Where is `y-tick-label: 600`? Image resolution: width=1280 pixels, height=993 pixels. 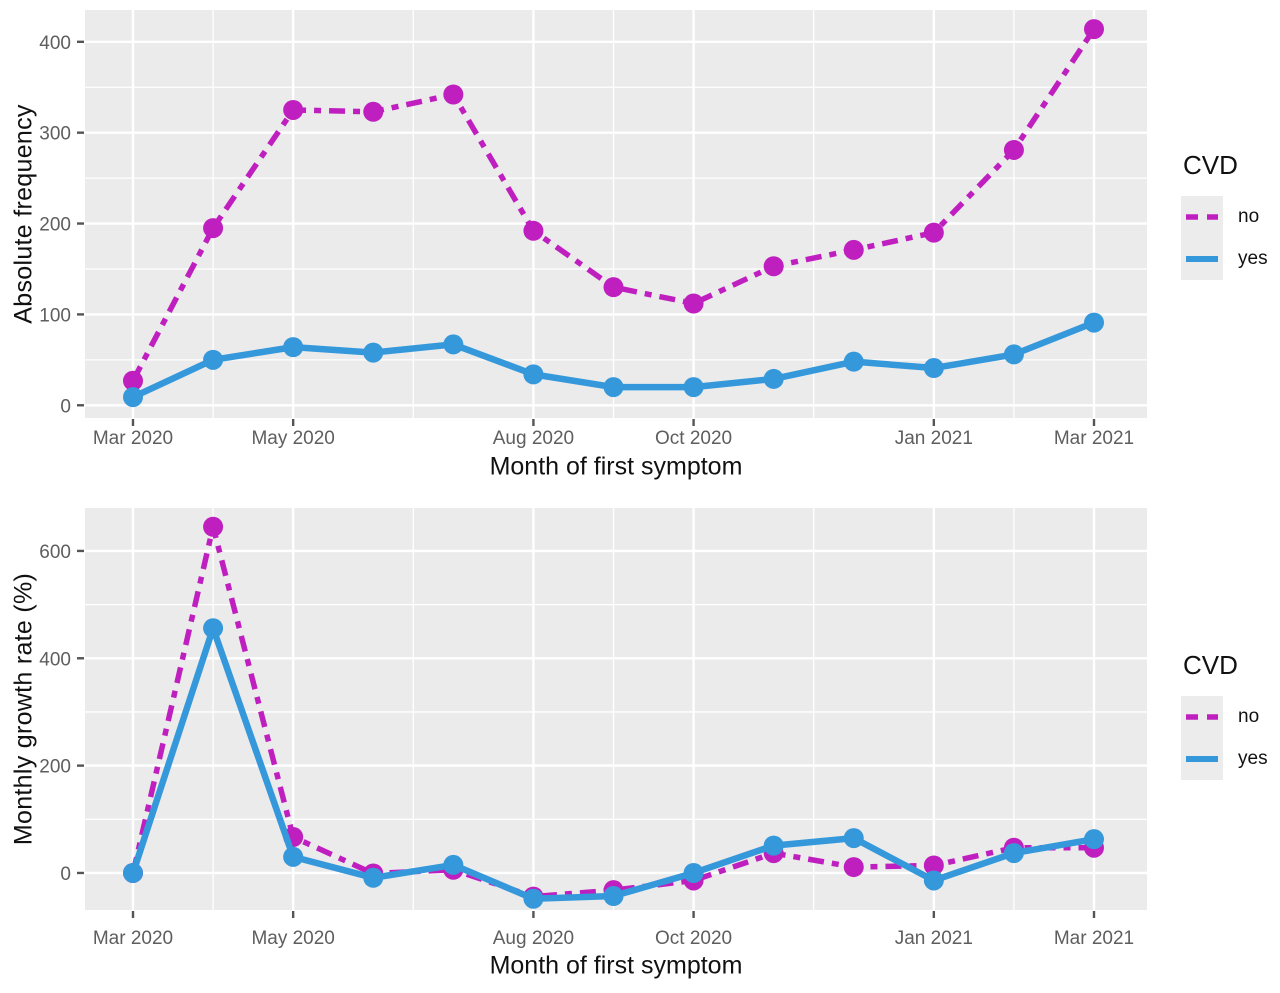 y-tick-label: 600 is located at coordinates (55, 552).